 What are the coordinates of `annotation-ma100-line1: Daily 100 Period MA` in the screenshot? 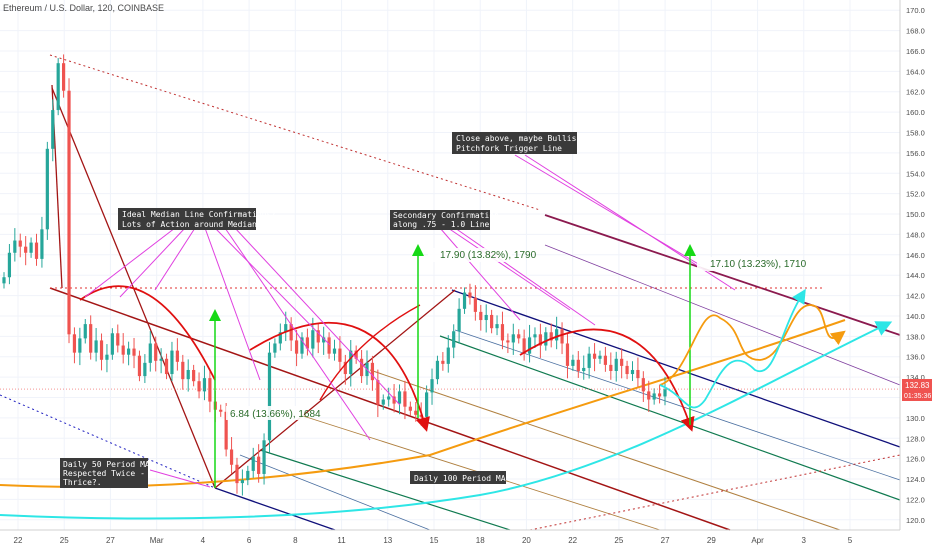 It's located at (460, 478).